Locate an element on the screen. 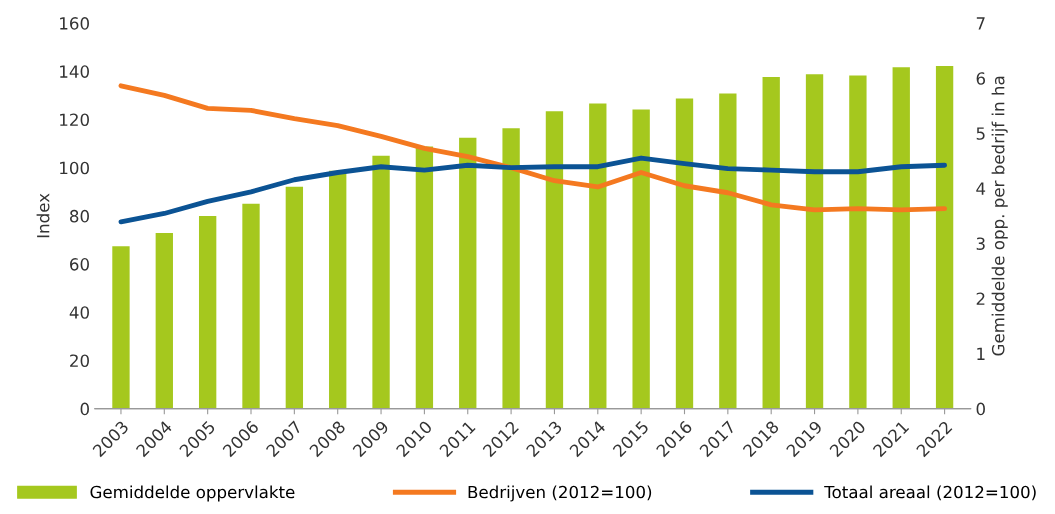 This screenshot has width=1055, height=514. line-series is located at coordinates (533, 190).